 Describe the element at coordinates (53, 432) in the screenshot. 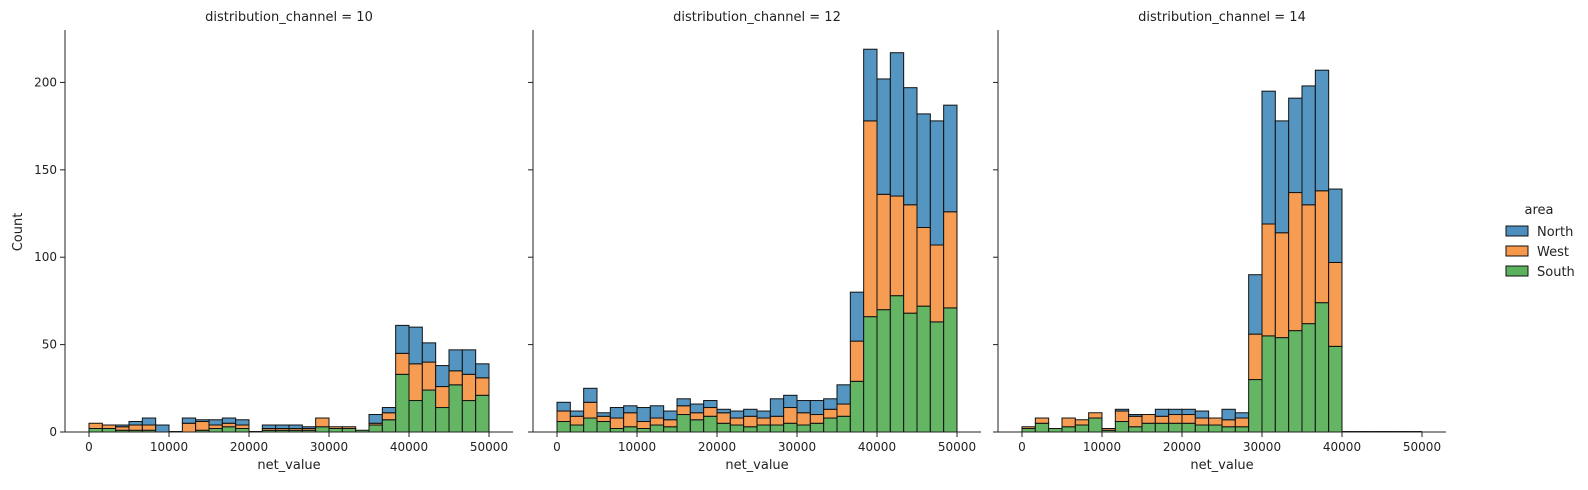

I see `y-tick-label: 0` at that location.